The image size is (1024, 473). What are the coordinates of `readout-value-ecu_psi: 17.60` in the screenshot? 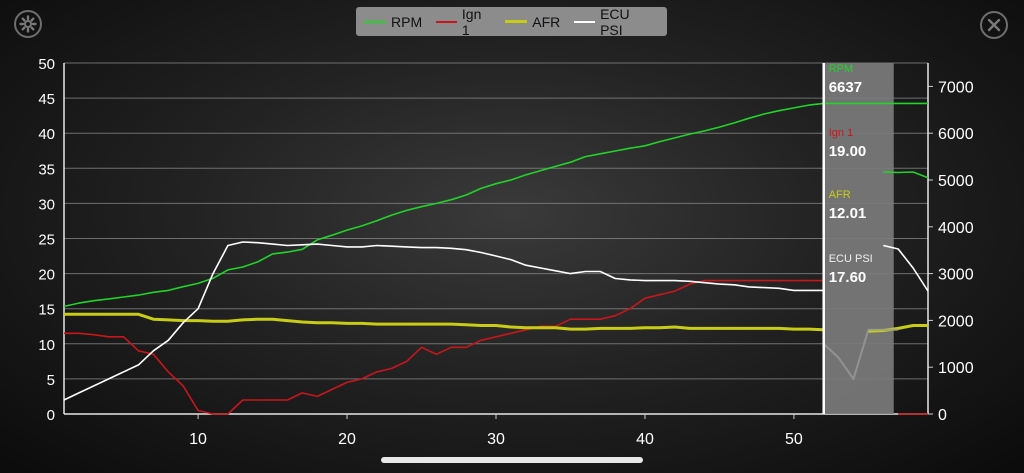 It's located at (848, 277).